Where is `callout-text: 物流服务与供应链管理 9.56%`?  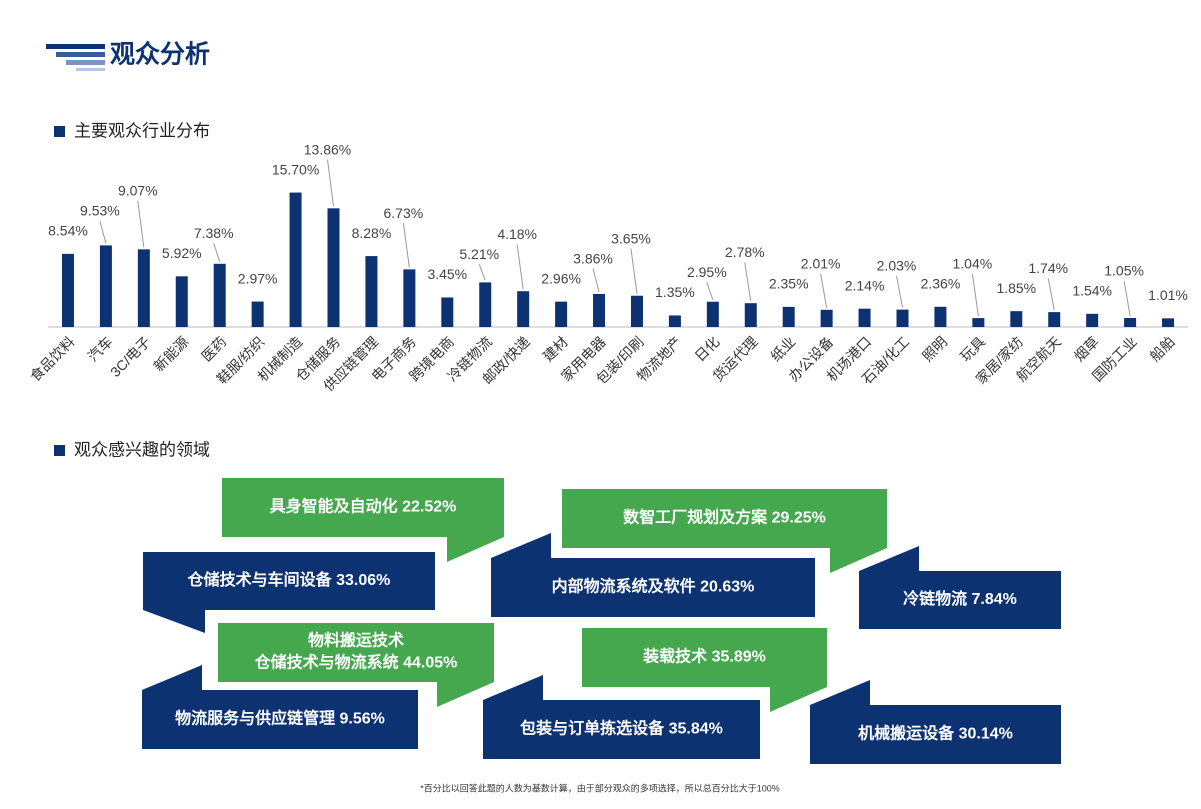
callout-text: 物流服务与供应链管理 9.56% is located at coordinates (280, 718).